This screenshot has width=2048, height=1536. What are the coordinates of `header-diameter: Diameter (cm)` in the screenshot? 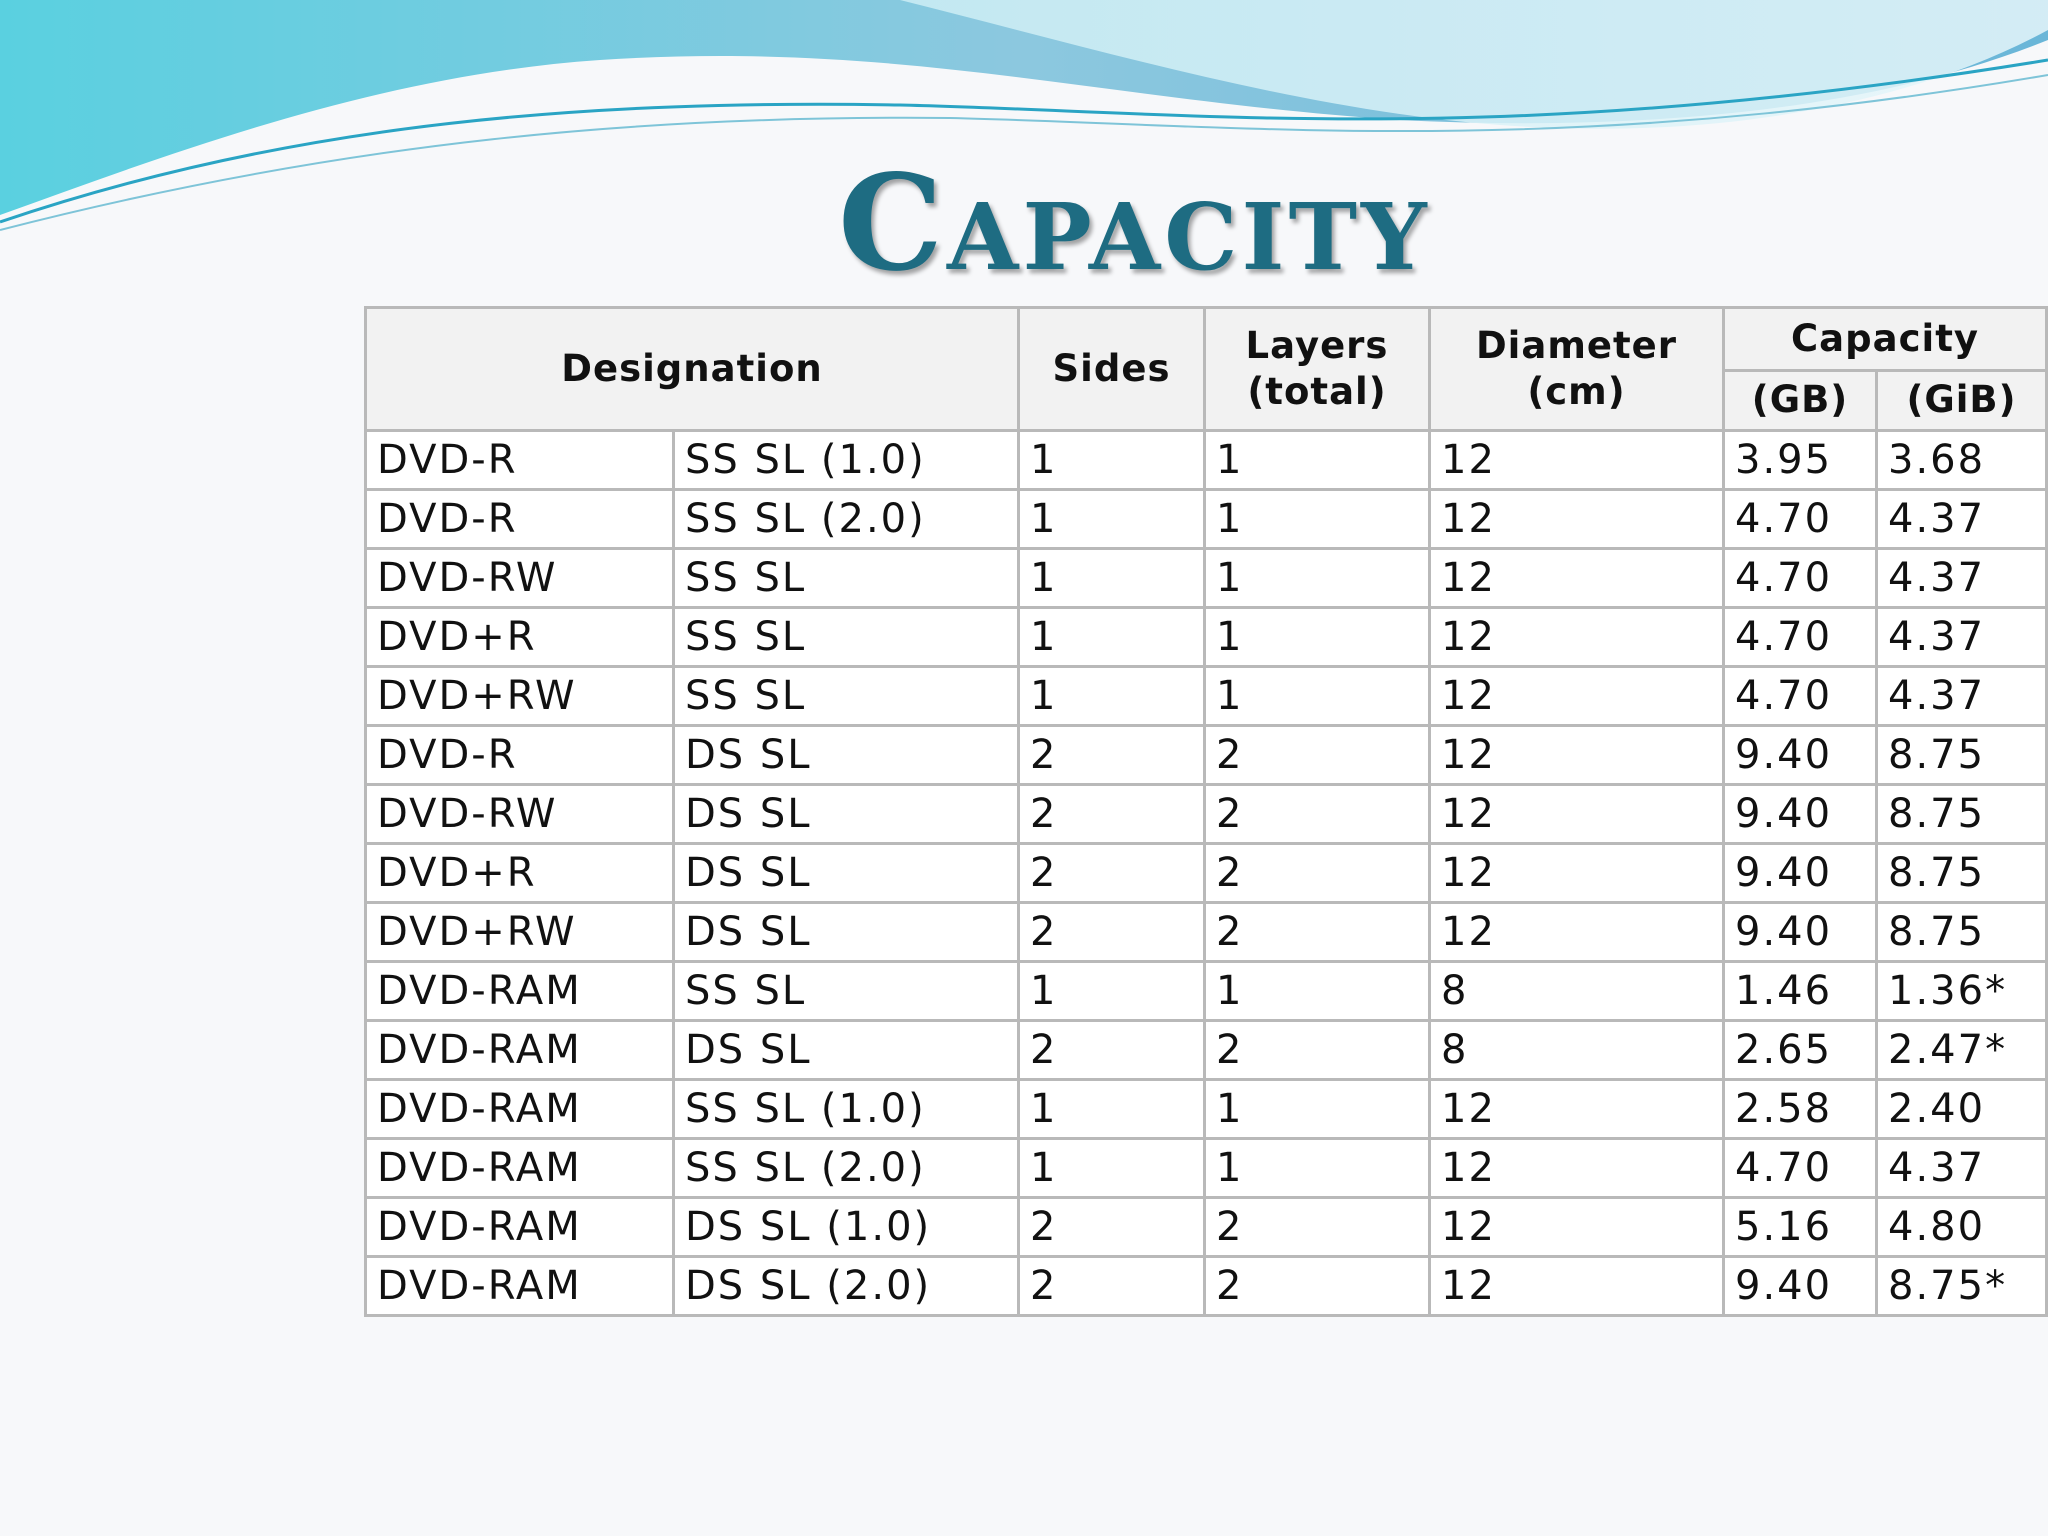 It's located at (1576, 369).